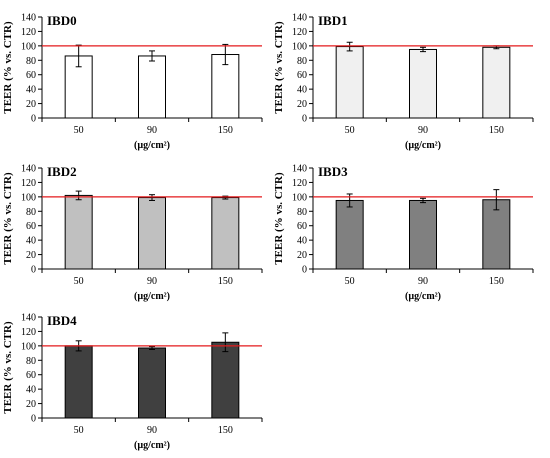 The image size is (550, 458). Describe the element at coordinates (62, 320) in the screenshot. I see `panel-title: IBD4` at that location.